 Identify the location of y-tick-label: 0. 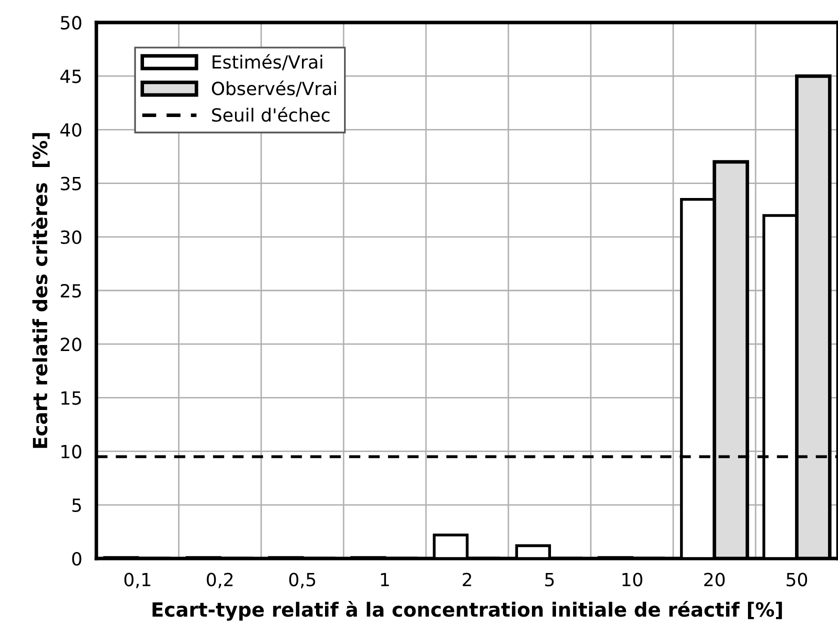
(77, 559).